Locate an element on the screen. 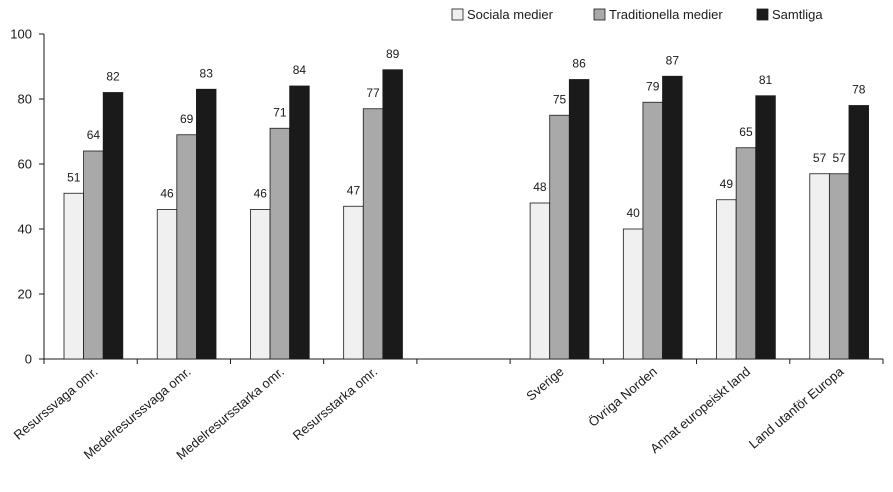 This screenshot has width=893, height=492. data-label: 86 is located at coordinates (579, 64).